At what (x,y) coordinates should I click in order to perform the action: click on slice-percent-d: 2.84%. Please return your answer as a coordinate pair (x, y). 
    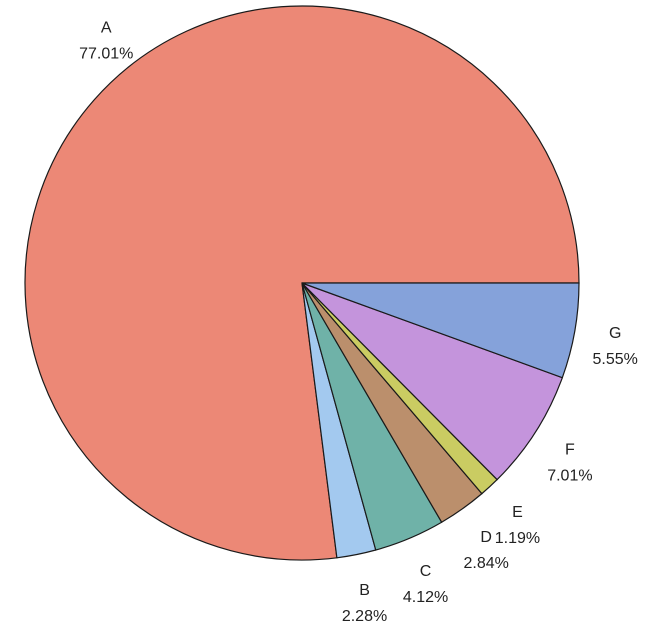
    Looking at the image, I should click on (485, 563).